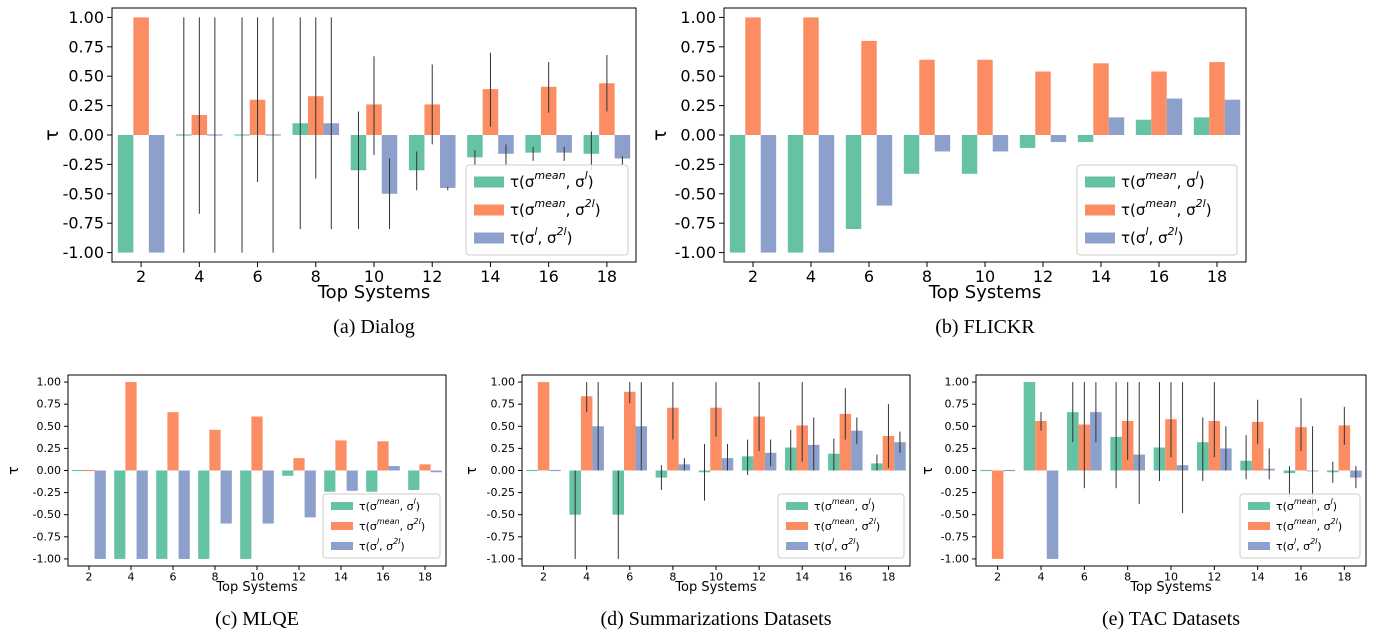 The image size is (1380, 635). What do you see at coordinates (374, 327) in the screenshot?
I see `figure-caption: (a) Dialog` at bounding box center [374, 327].